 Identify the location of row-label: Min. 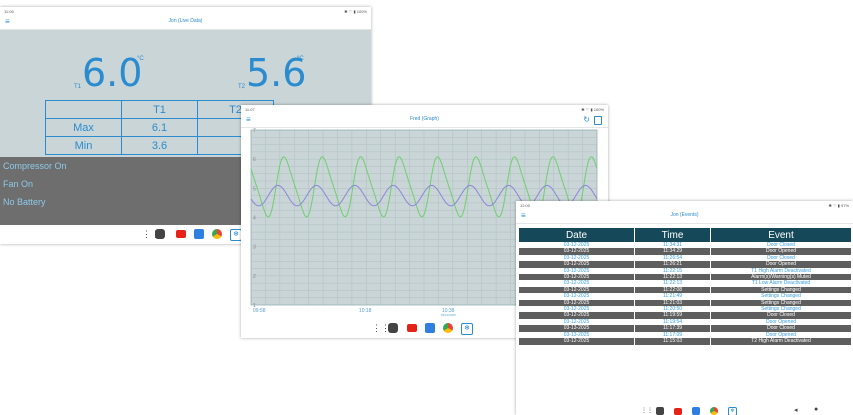
(83, 145).